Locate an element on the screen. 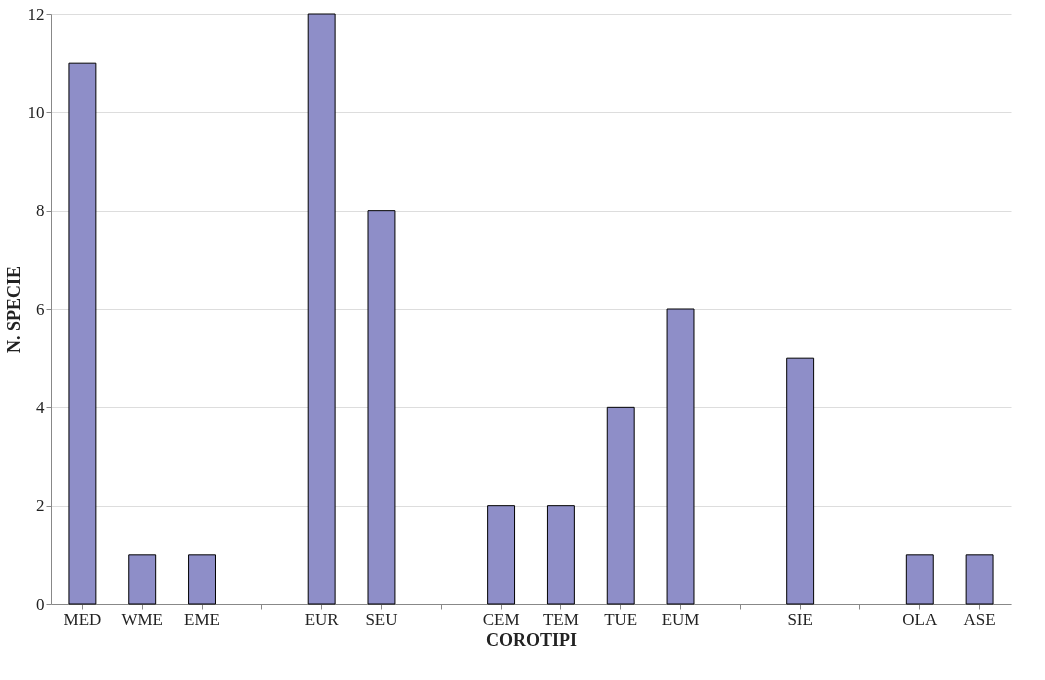  x-tick-label: ASE is located at coordinates (979, 619).